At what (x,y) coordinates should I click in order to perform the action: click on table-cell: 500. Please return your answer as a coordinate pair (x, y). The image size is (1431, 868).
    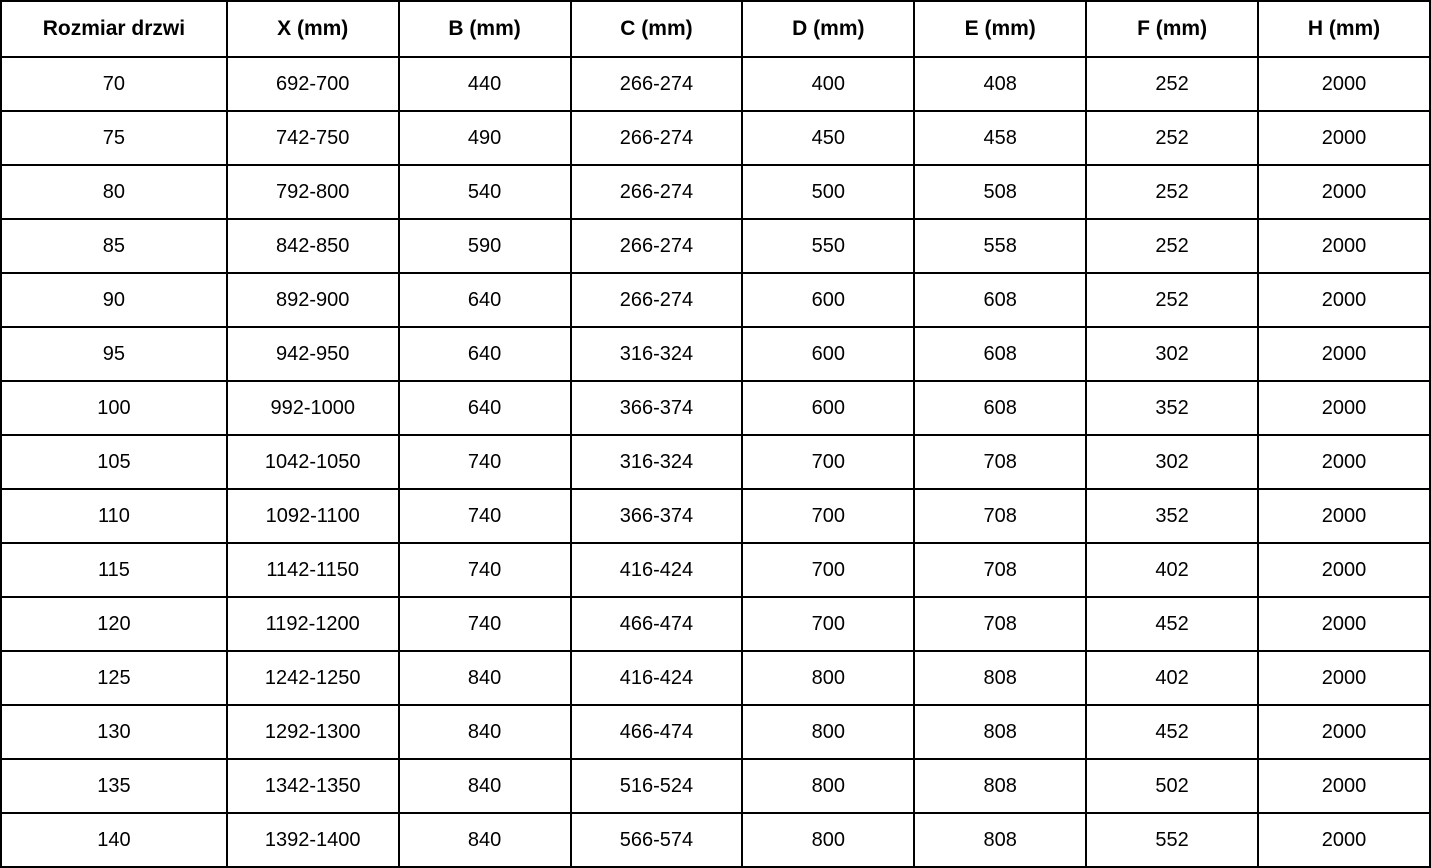
    Looking at the image, I should click on (828, 192).